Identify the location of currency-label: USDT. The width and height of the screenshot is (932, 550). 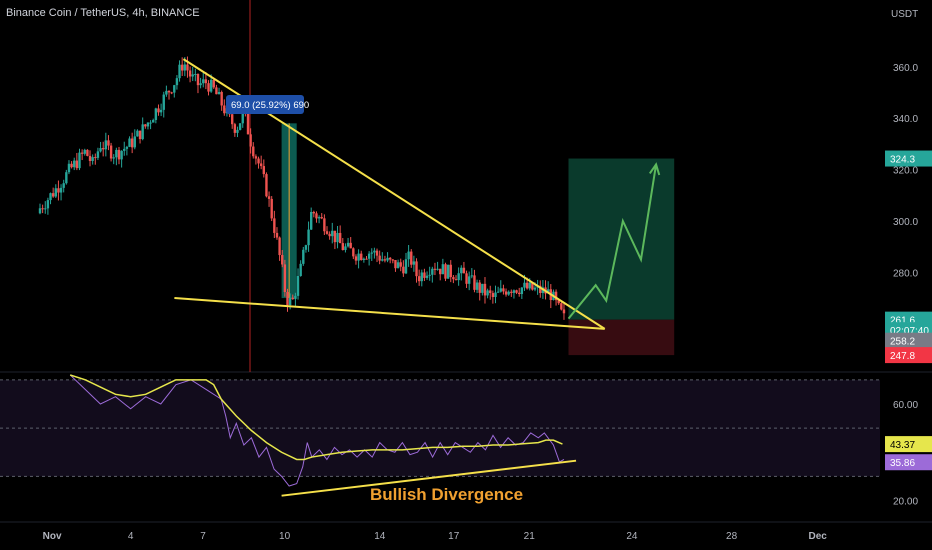
(904, 14).